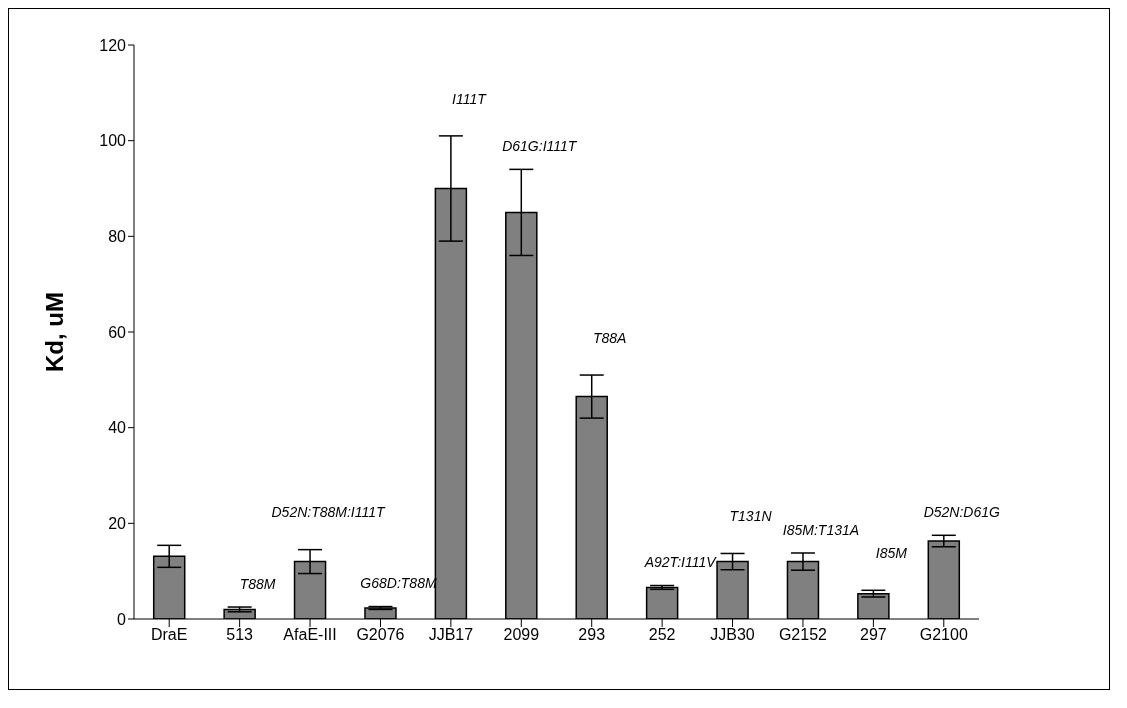 The height and width of the screenshot is (708, 1127). I want to click on x-tick-label: 252, so click(662, 635).